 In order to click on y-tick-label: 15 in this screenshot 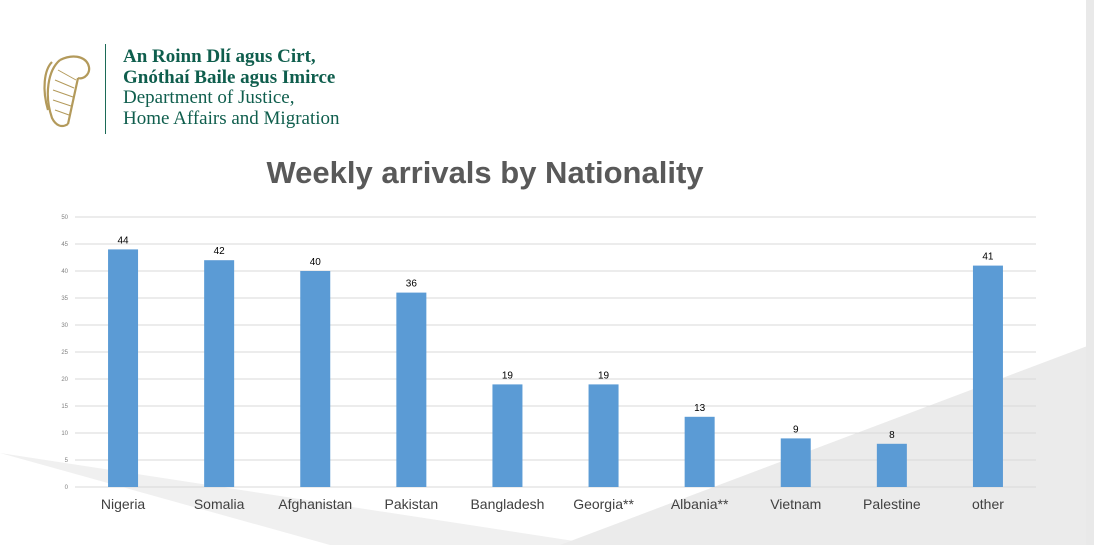, I will do `click(64, 407)`.